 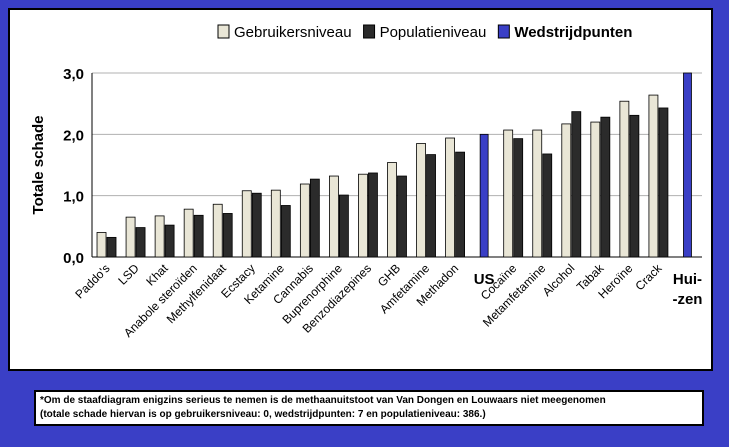 I want to click on x-tick-label: US, so click(x=484, y=279).